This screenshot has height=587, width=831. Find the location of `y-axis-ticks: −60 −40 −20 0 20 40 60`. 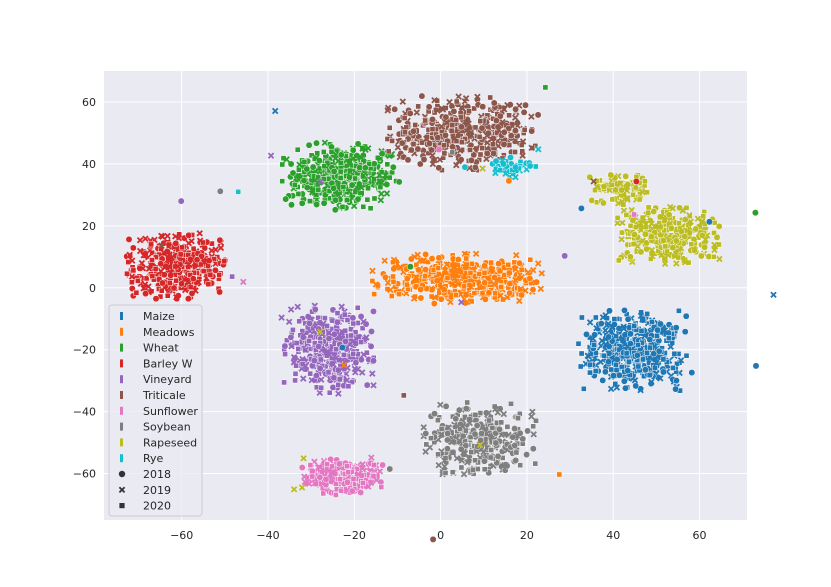

y-axis-ticks: −60 −40 −20 0 20 40 60 is located at coordinates (84, 288).